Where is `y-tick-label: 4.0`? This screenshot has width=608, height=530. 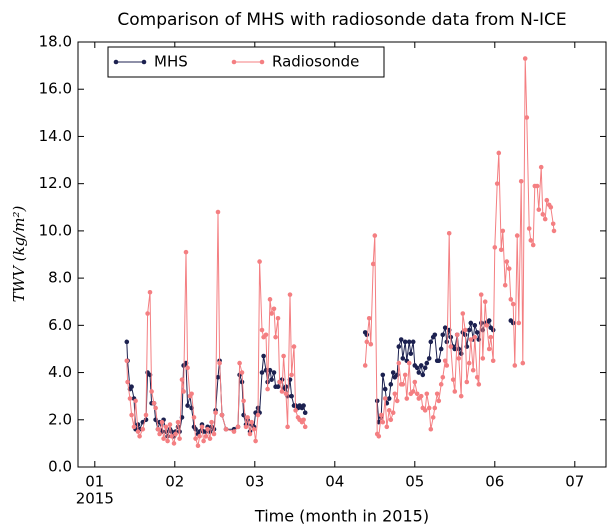 y-tick-label: 4.0 is located at coordinates (60, 372).